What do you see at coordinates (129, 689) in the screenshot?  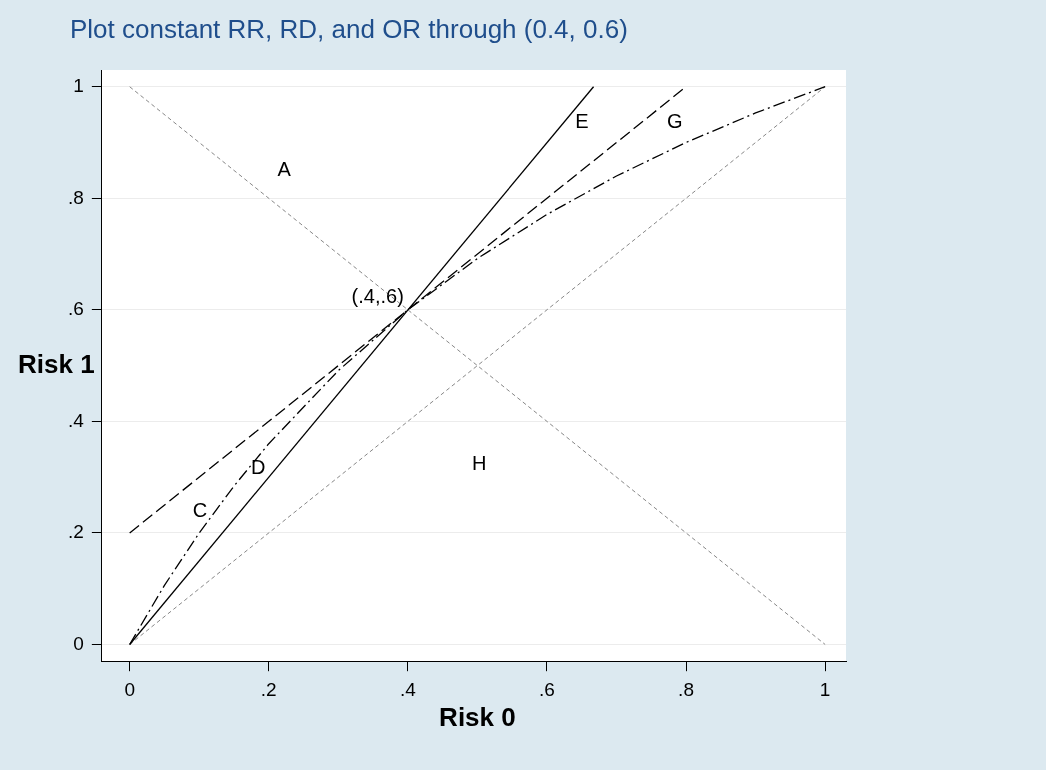 I see `x-tick-label: 0` at bounding box center [129, 689].